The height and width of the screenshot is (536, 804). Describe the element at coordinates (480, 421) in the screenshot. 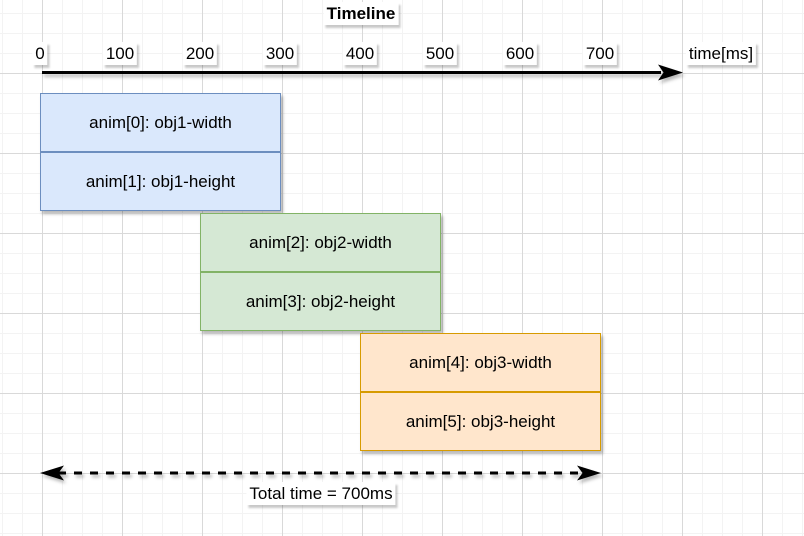

I see `track-box-anim5: anim[5]: obj3-height` at that location.